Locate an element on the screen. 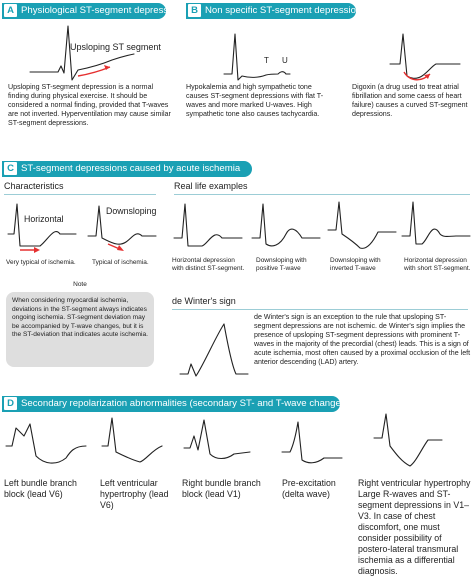 This screenshot has height=577, width=474. dewinter-rule is located at coordinates (320, 309).